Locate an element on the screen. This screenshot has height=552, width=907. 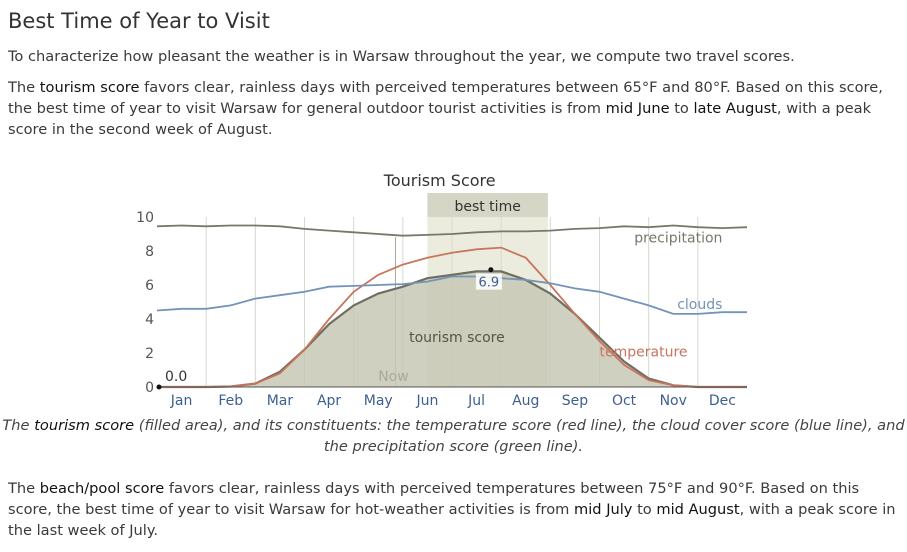
peak-annotation-box is located at coordinates (488, 281).